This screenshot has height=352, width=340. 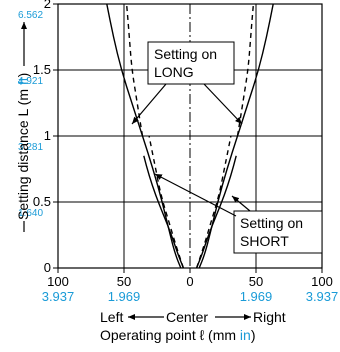 I want to click on y-tick-label: 0.5, so click(x=42, y=201).